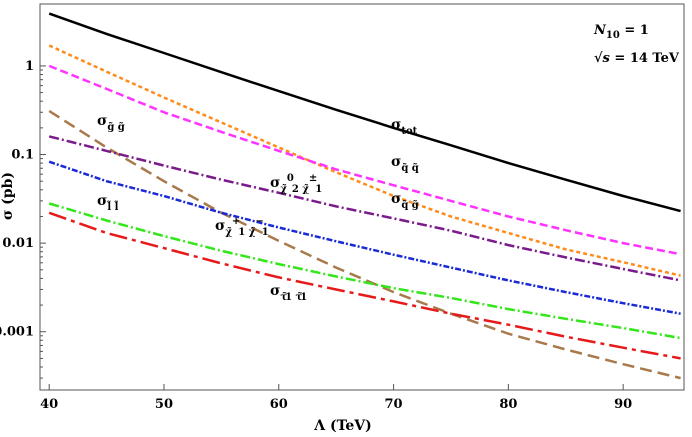 The height and width of the screenshot is (437, 692). I want to click on x-tick-label: 80, so click(508, 404).